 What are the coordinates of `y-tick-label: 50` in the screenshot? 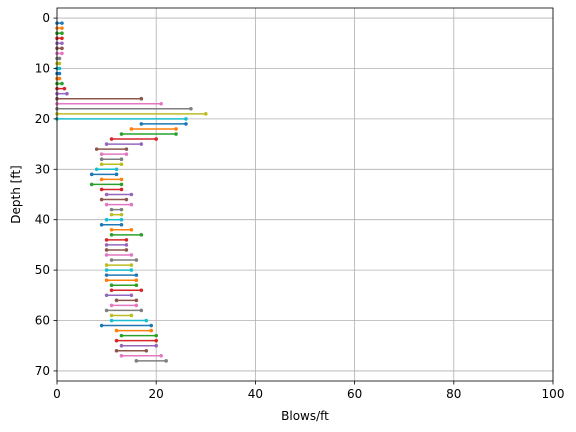 It's located at (42, 270).